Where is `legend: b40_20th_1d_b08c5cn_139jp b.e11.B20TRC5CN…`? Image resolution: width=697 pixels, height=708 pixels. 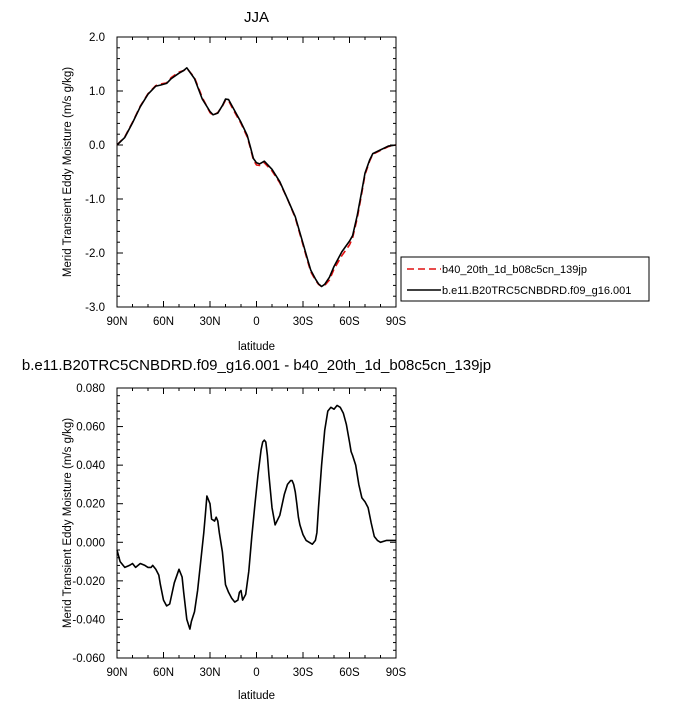 legend: b40_20th_1d_b08c5cn_139jp b.e11.B20TRC5CN… is located at coordinates (525, 279).